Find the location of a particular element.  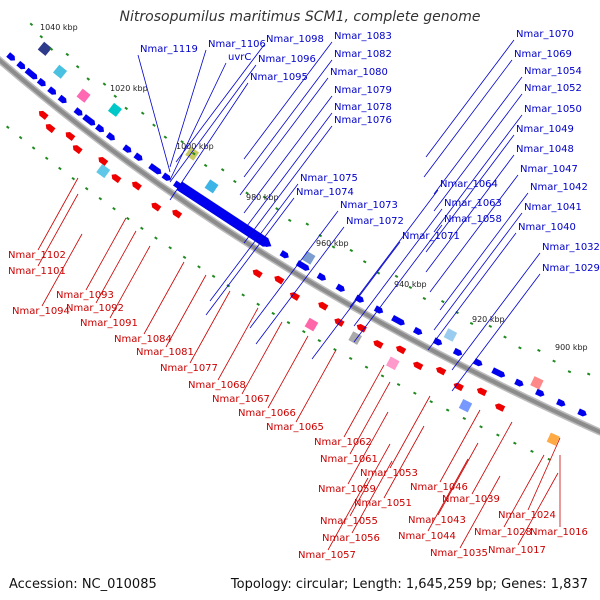

reverse-gene-label: Nmar_1016 is located at coordinates (559, 532).